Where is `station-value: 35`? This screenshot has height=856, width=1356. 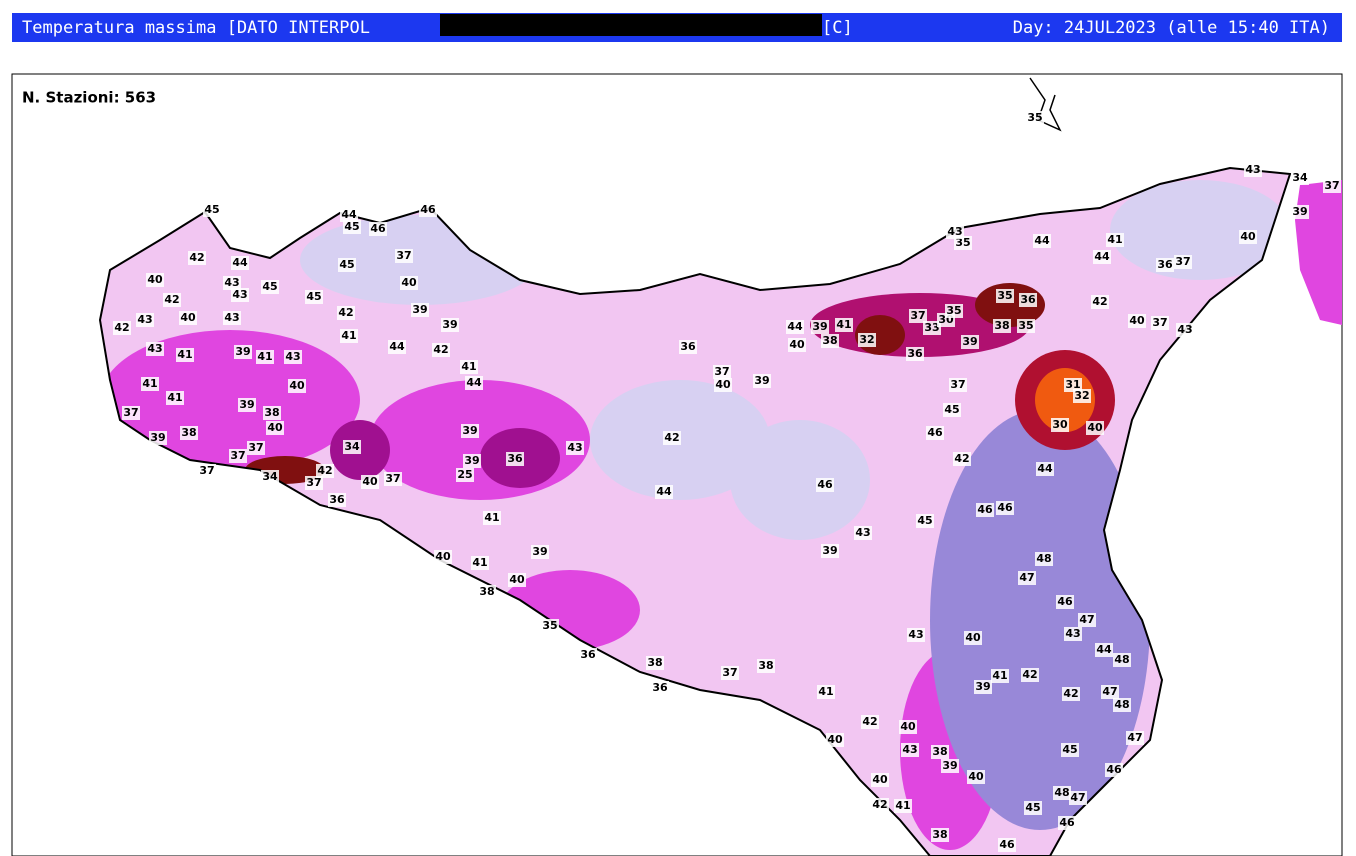 station-value: 35 is located at coordinates (953, 310).